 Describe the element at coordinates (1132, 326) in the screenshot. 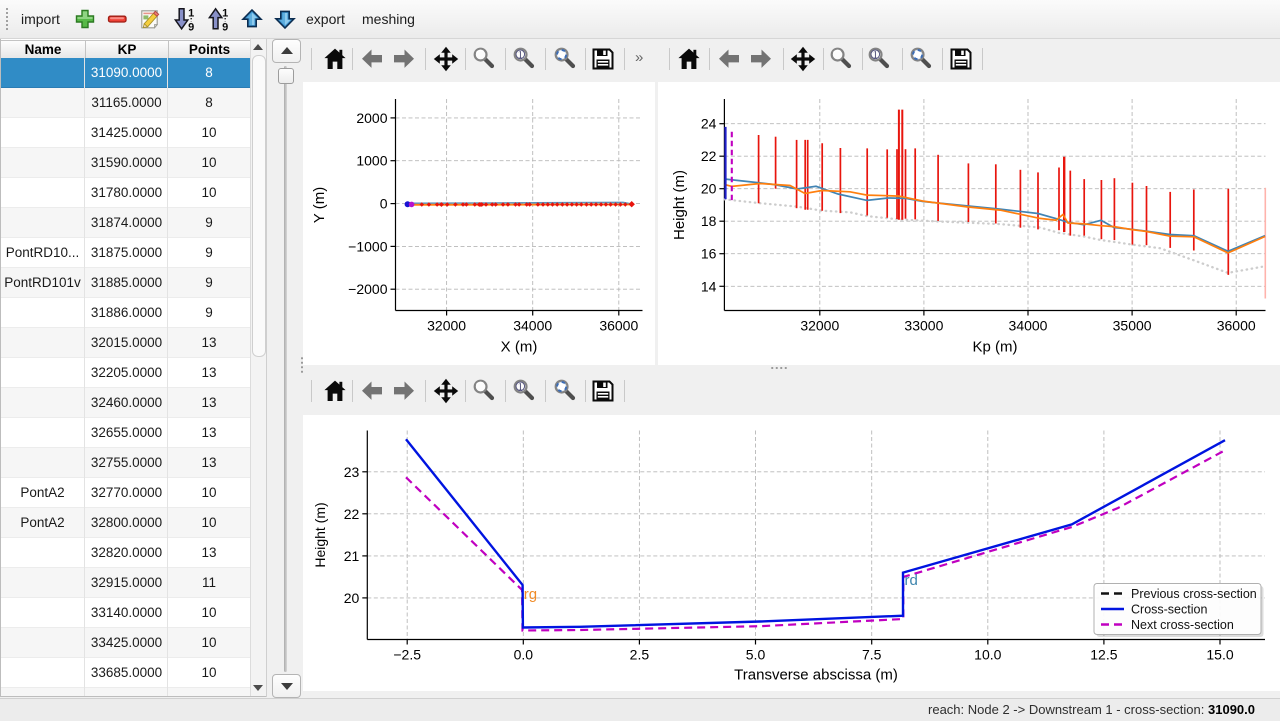

I see `svg-text: 35000` at that location.